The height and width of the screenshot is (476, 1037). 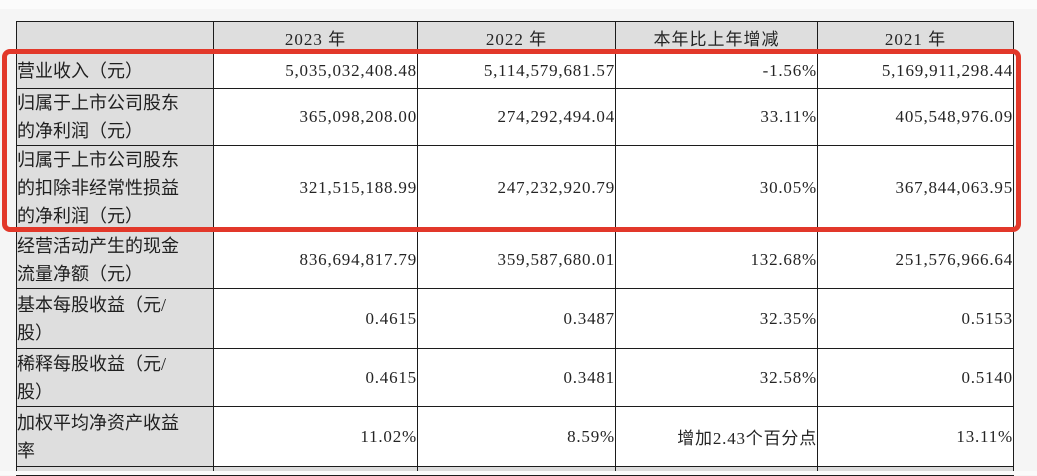 What do you see at coordinates (915, 318) in the screenshot?
I see `value-2021: 0.5153` at bounding box center [915, 318].